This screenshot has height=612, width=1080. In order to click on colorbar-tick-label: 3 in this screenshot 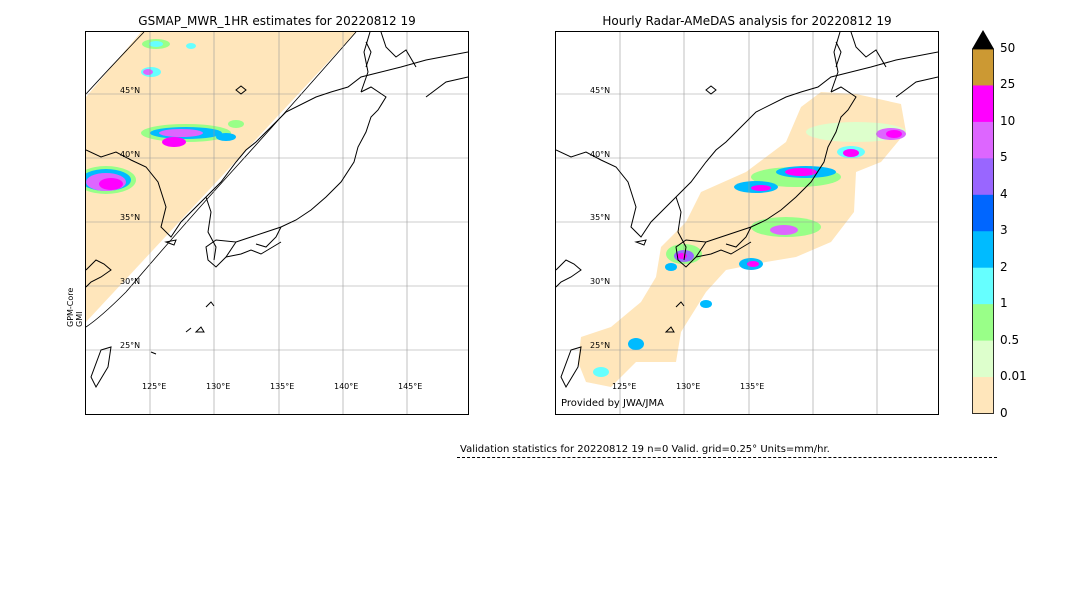, I will do `click(1004, 230)`.